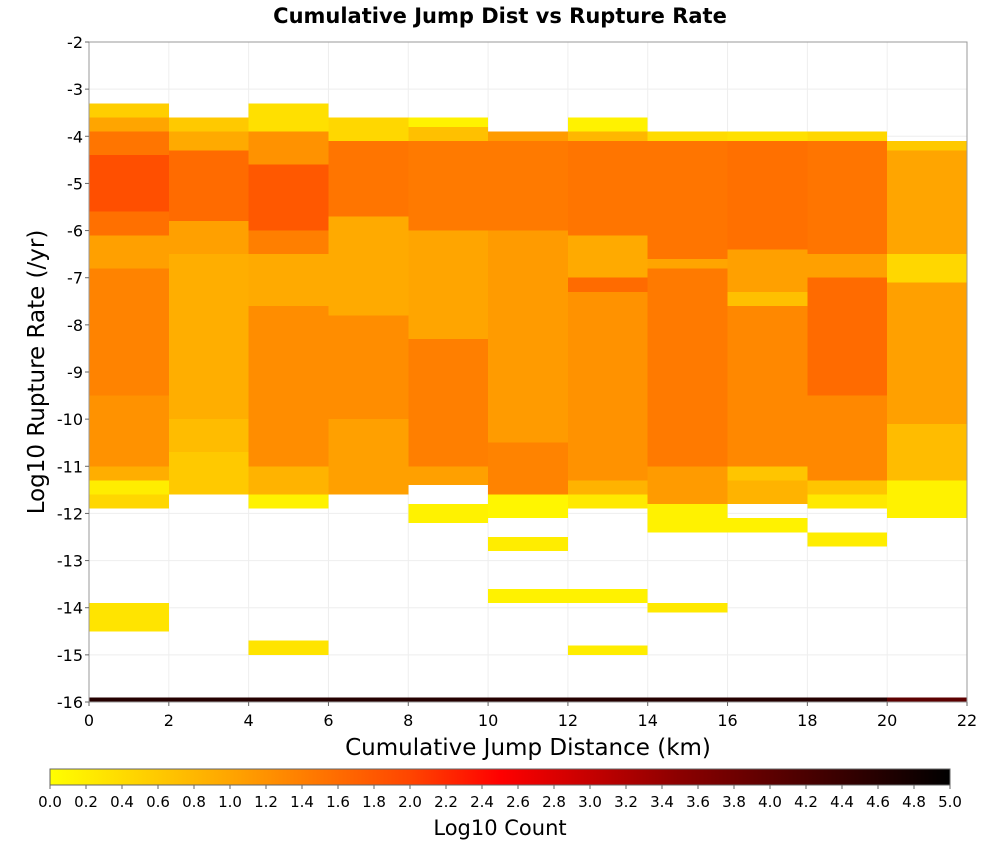 Image resolution: width=1000 pixels, height=850 pixels. Describe the element at coordinates (530, 716) in the screenshot. I see `x-axis-ticks: 0 2 4 6 8 10 12 14 16 18 20 22` at that location.